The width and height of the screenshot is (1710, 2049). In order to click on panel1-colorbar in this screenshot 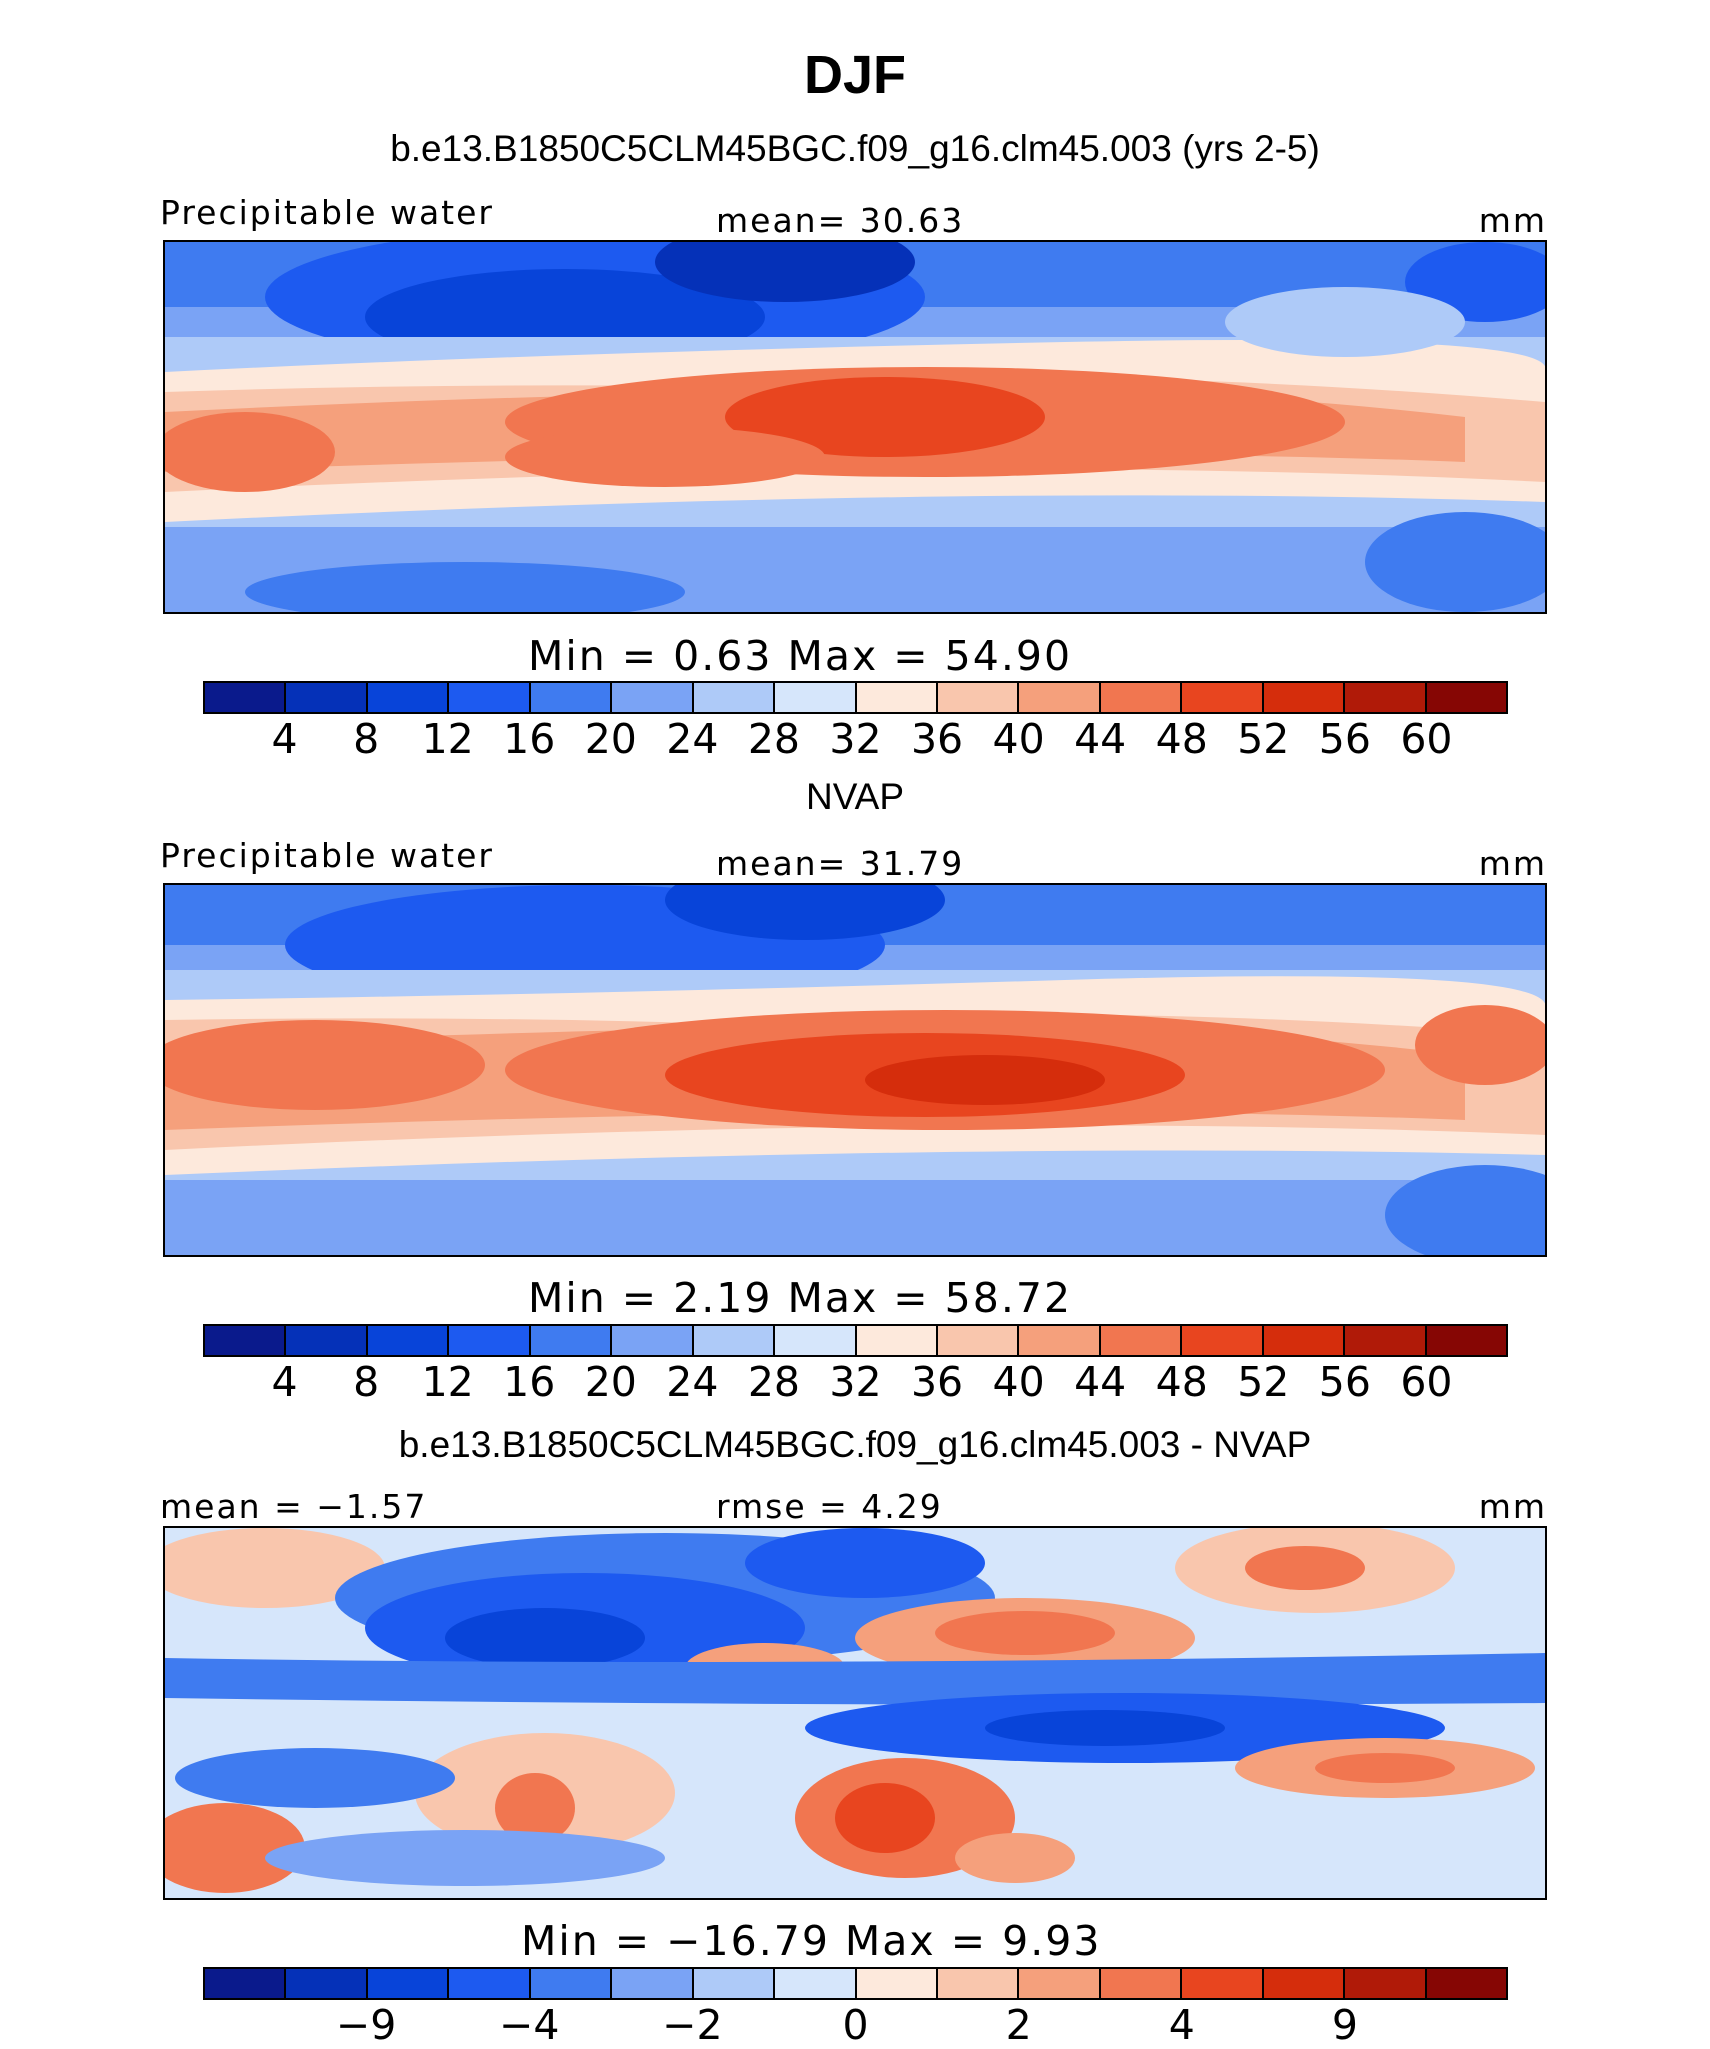, I will do `click(855, 697)`.